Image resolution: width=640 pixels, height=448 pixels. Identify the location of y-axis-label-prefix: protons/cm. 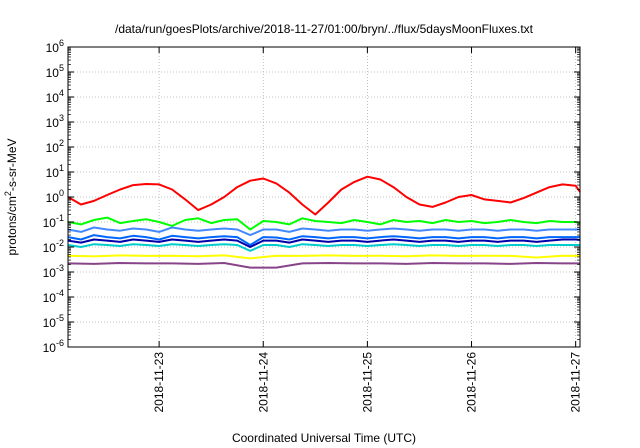
(12, 225).